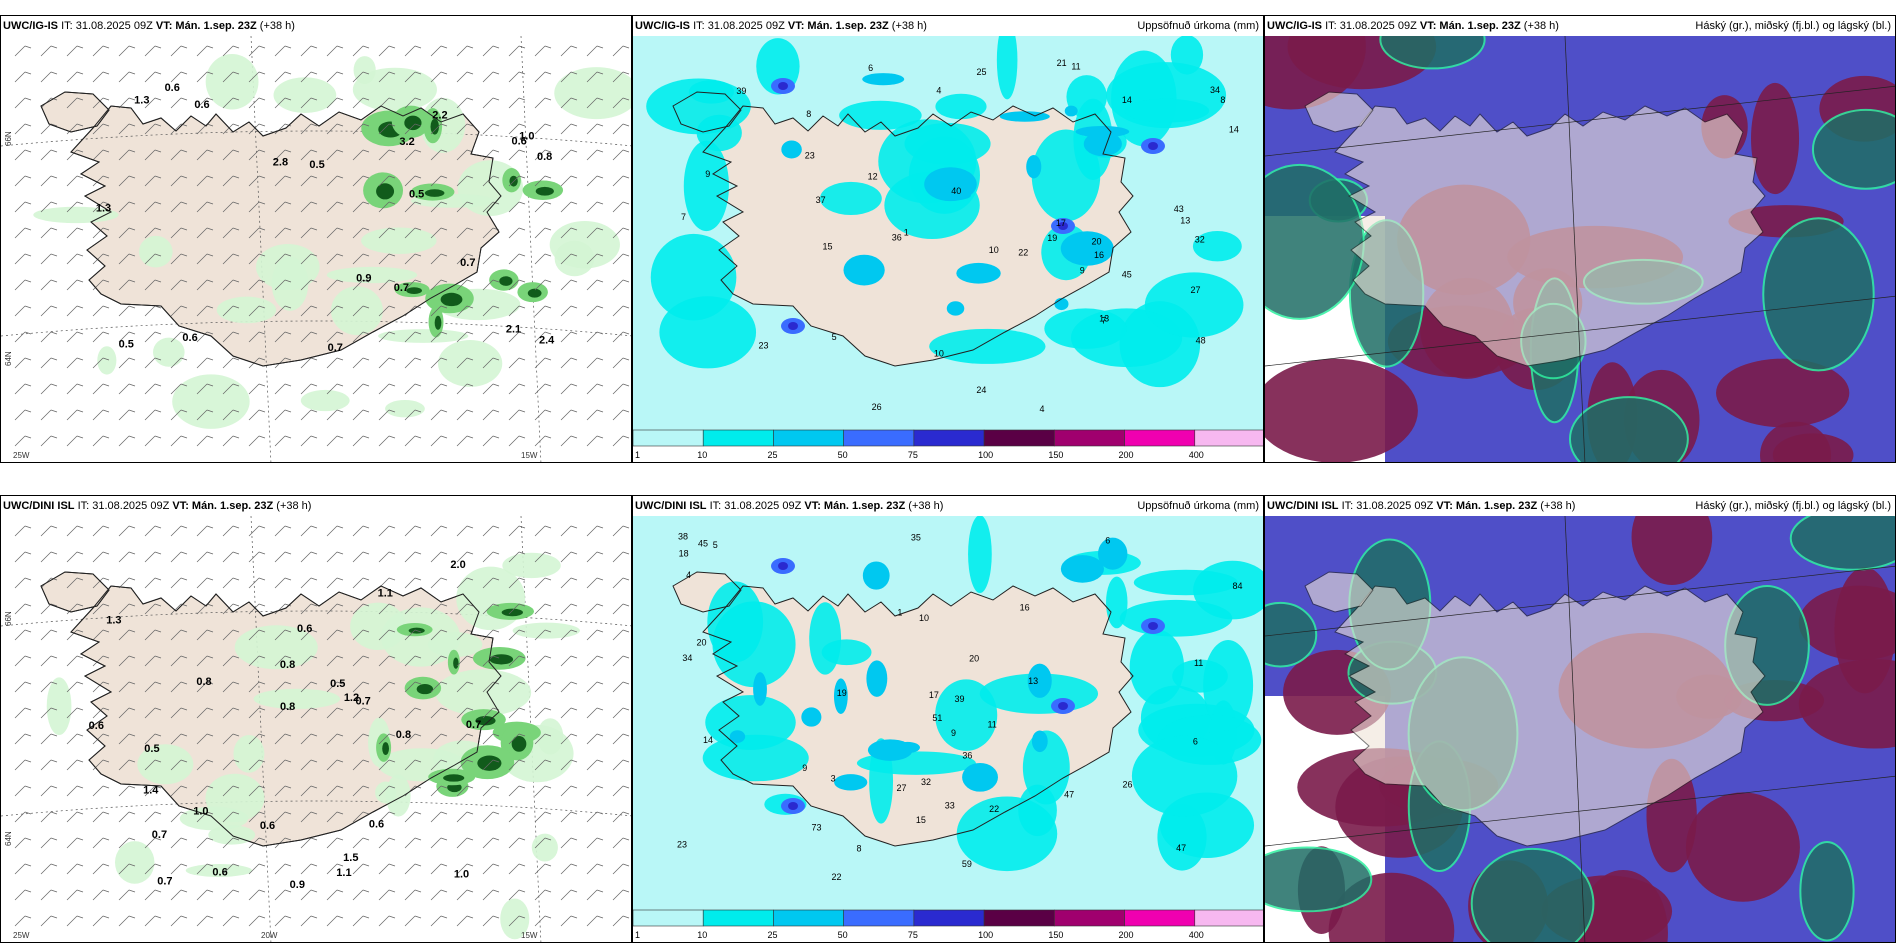 This screenshot has width=1900, height=950. What do you see at coordinates (1055, 935) in the screenshot?
I see `colorbar-tick-label: 150` at bounding box center [1055, 935].